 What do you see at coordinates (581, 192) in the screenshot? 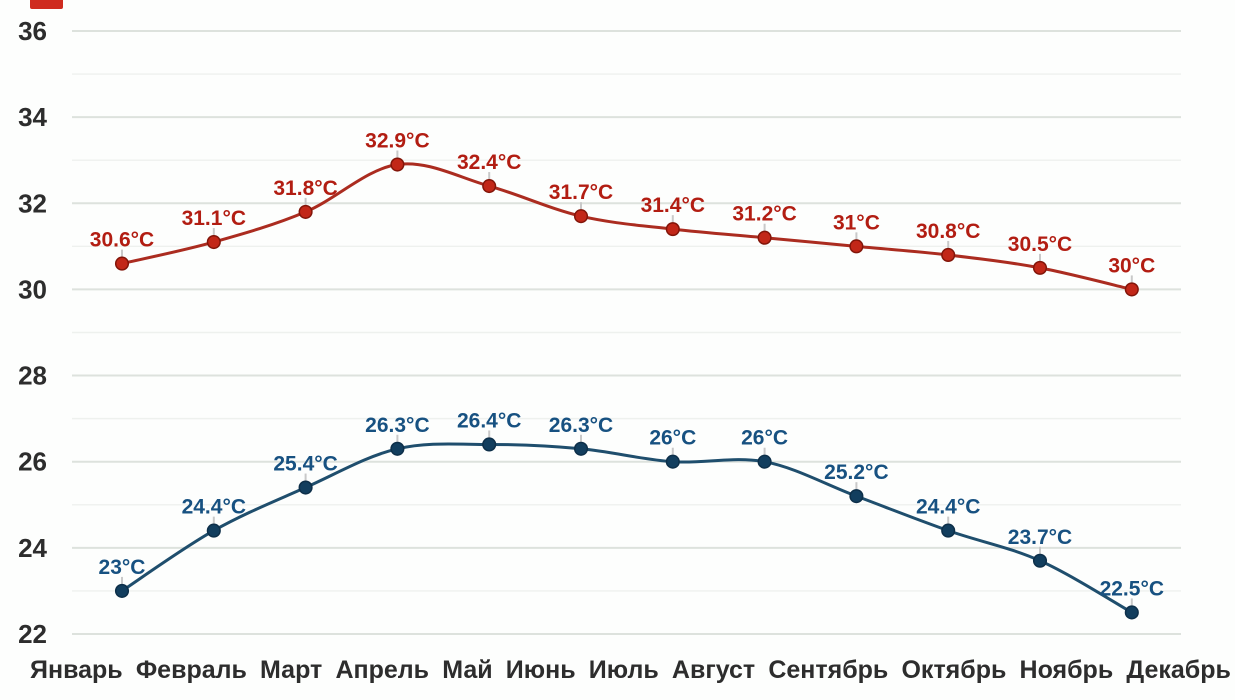
I see `data-point-label: 31.7°C` at bounding box center [581, 192].